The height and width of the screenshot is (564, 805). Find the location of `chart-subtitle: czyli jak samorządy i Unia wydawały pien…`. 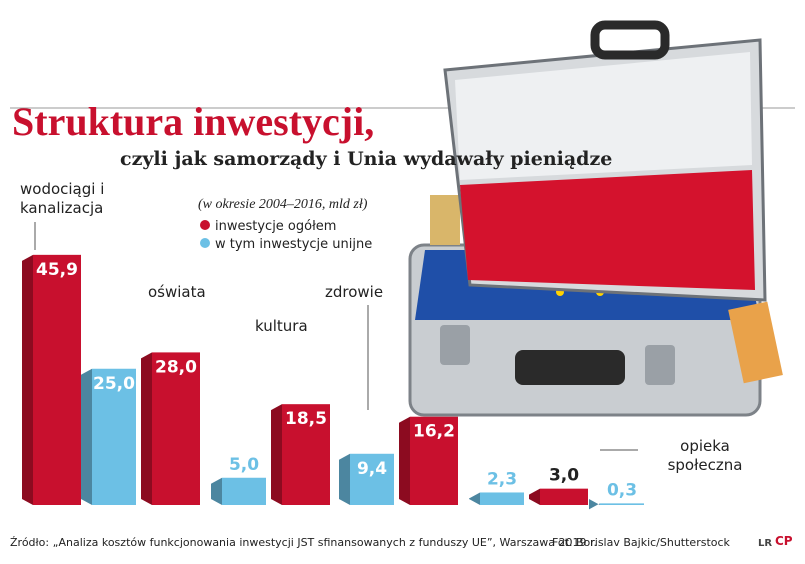

chart-subtitle: czyli jak samorządy i Unia wydawały pien… is located at coordinates (366, 159).